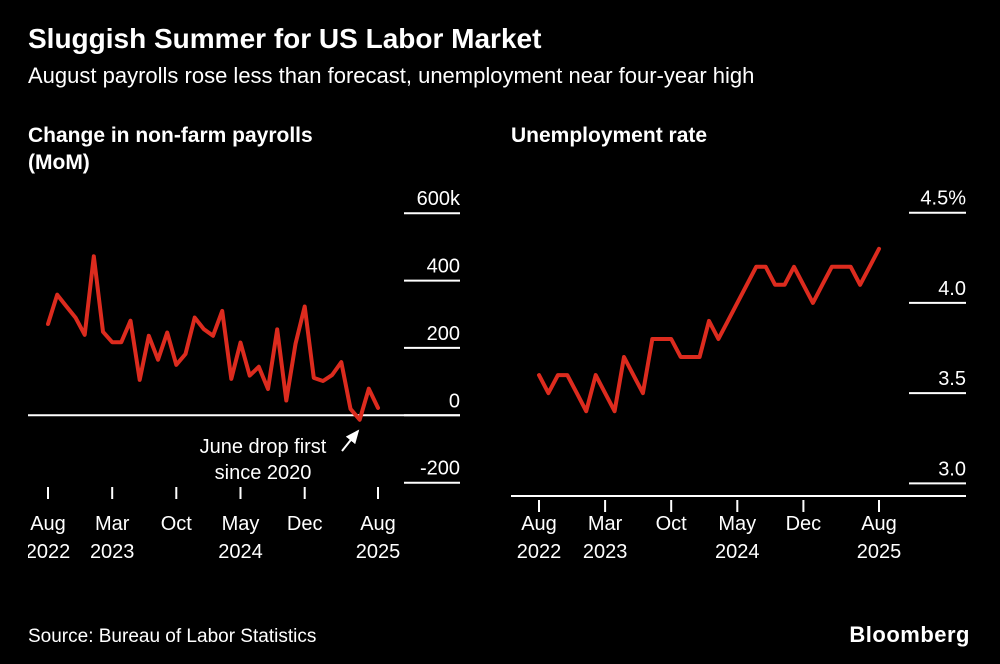 Image resolution: width=1000 pixels, height=664 pixels. Describe the element at coordinates (443, 334) in the screenshot. I see `y-axis-label: 200` at that location.